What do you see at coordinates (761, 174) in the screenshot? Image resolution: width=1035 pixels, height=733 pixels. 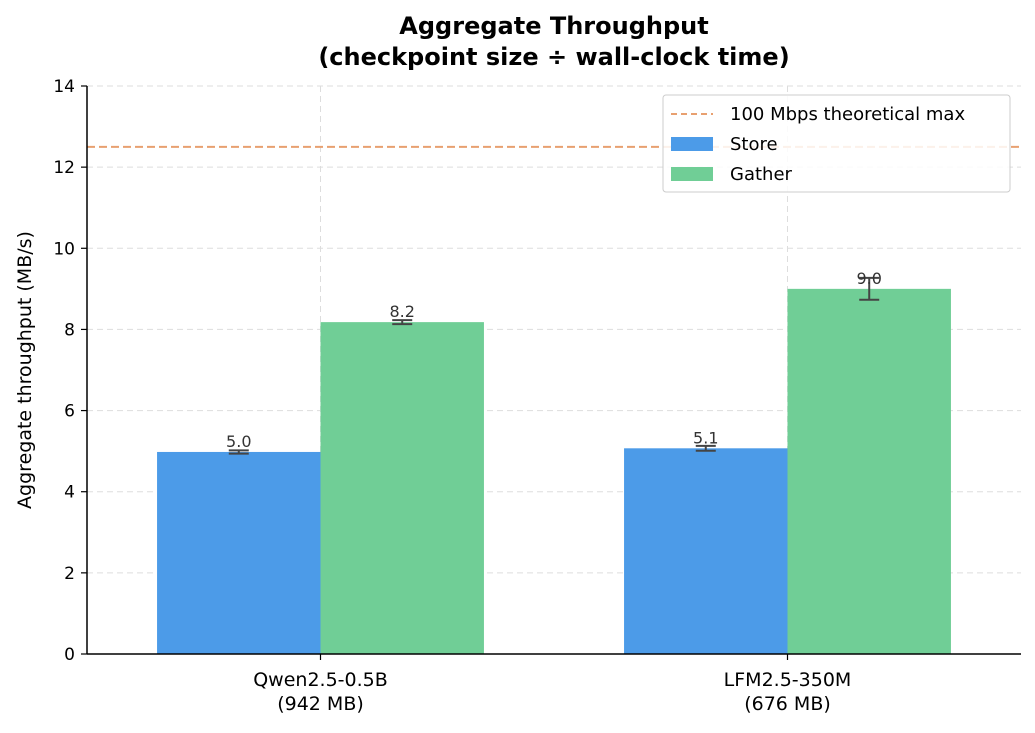 I see `legend-label: Gather` at bounding box center [761, 174].